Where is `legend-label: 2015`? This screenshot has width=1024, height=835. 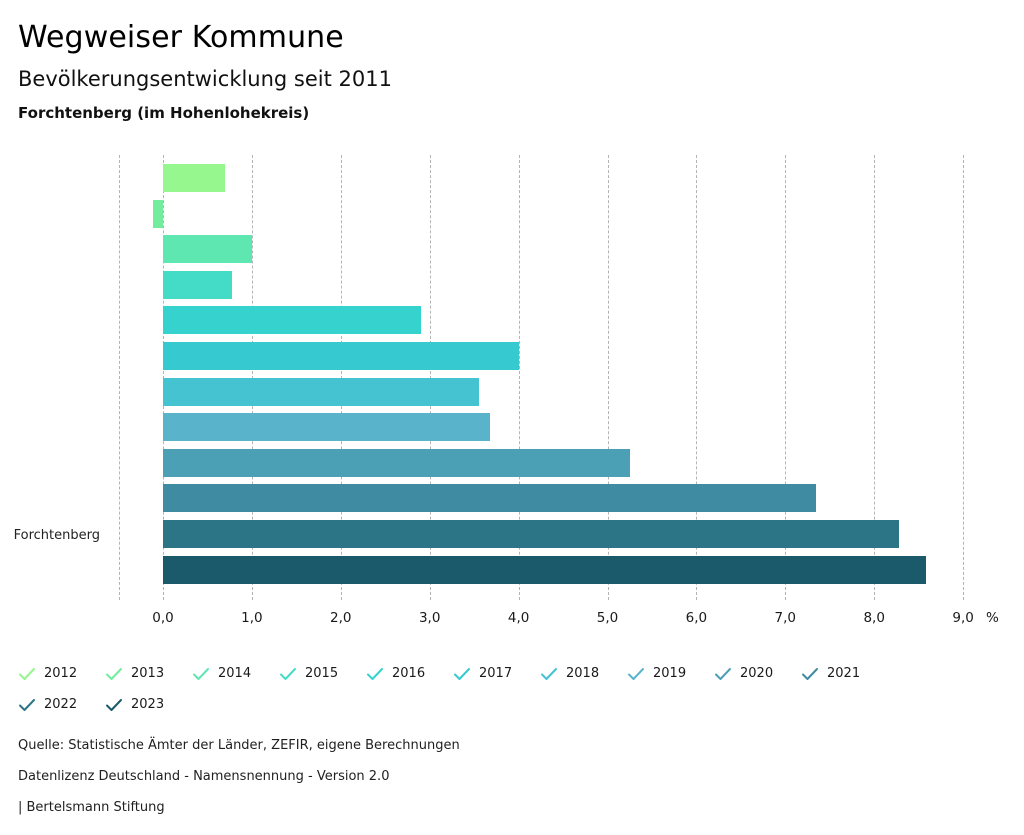
legend-label: 2015 is located at coordinates (322, 673).